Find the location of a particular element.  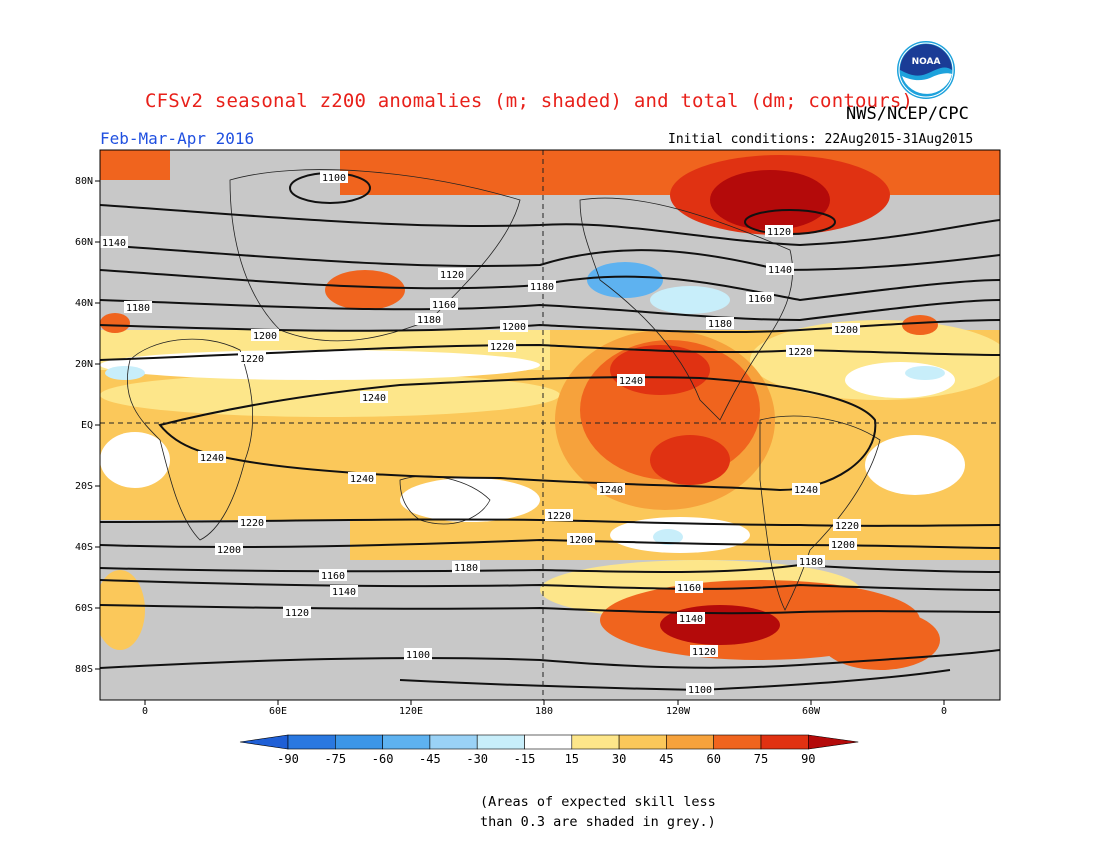

skill-note-line: than 0.3 are shaded in grey.) is located at coordinates (598, 822).